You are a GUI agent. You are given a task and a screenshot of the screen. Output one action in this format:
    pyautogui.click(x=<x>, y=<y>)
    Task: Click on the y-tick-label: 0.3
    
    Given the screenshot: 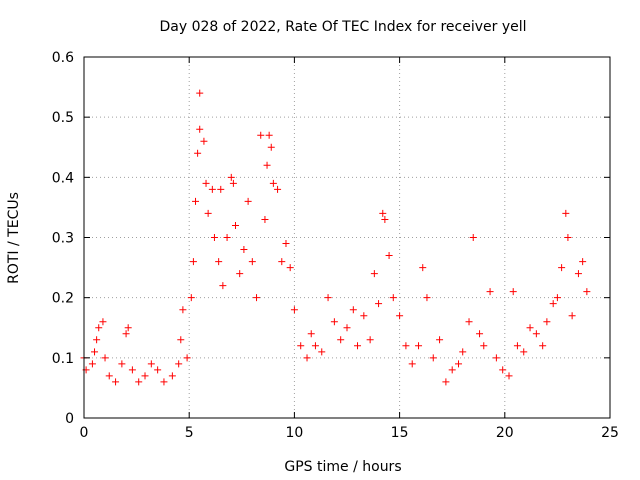 What is the action you would take?
    pyautogui.click(x=63, y=239)
    